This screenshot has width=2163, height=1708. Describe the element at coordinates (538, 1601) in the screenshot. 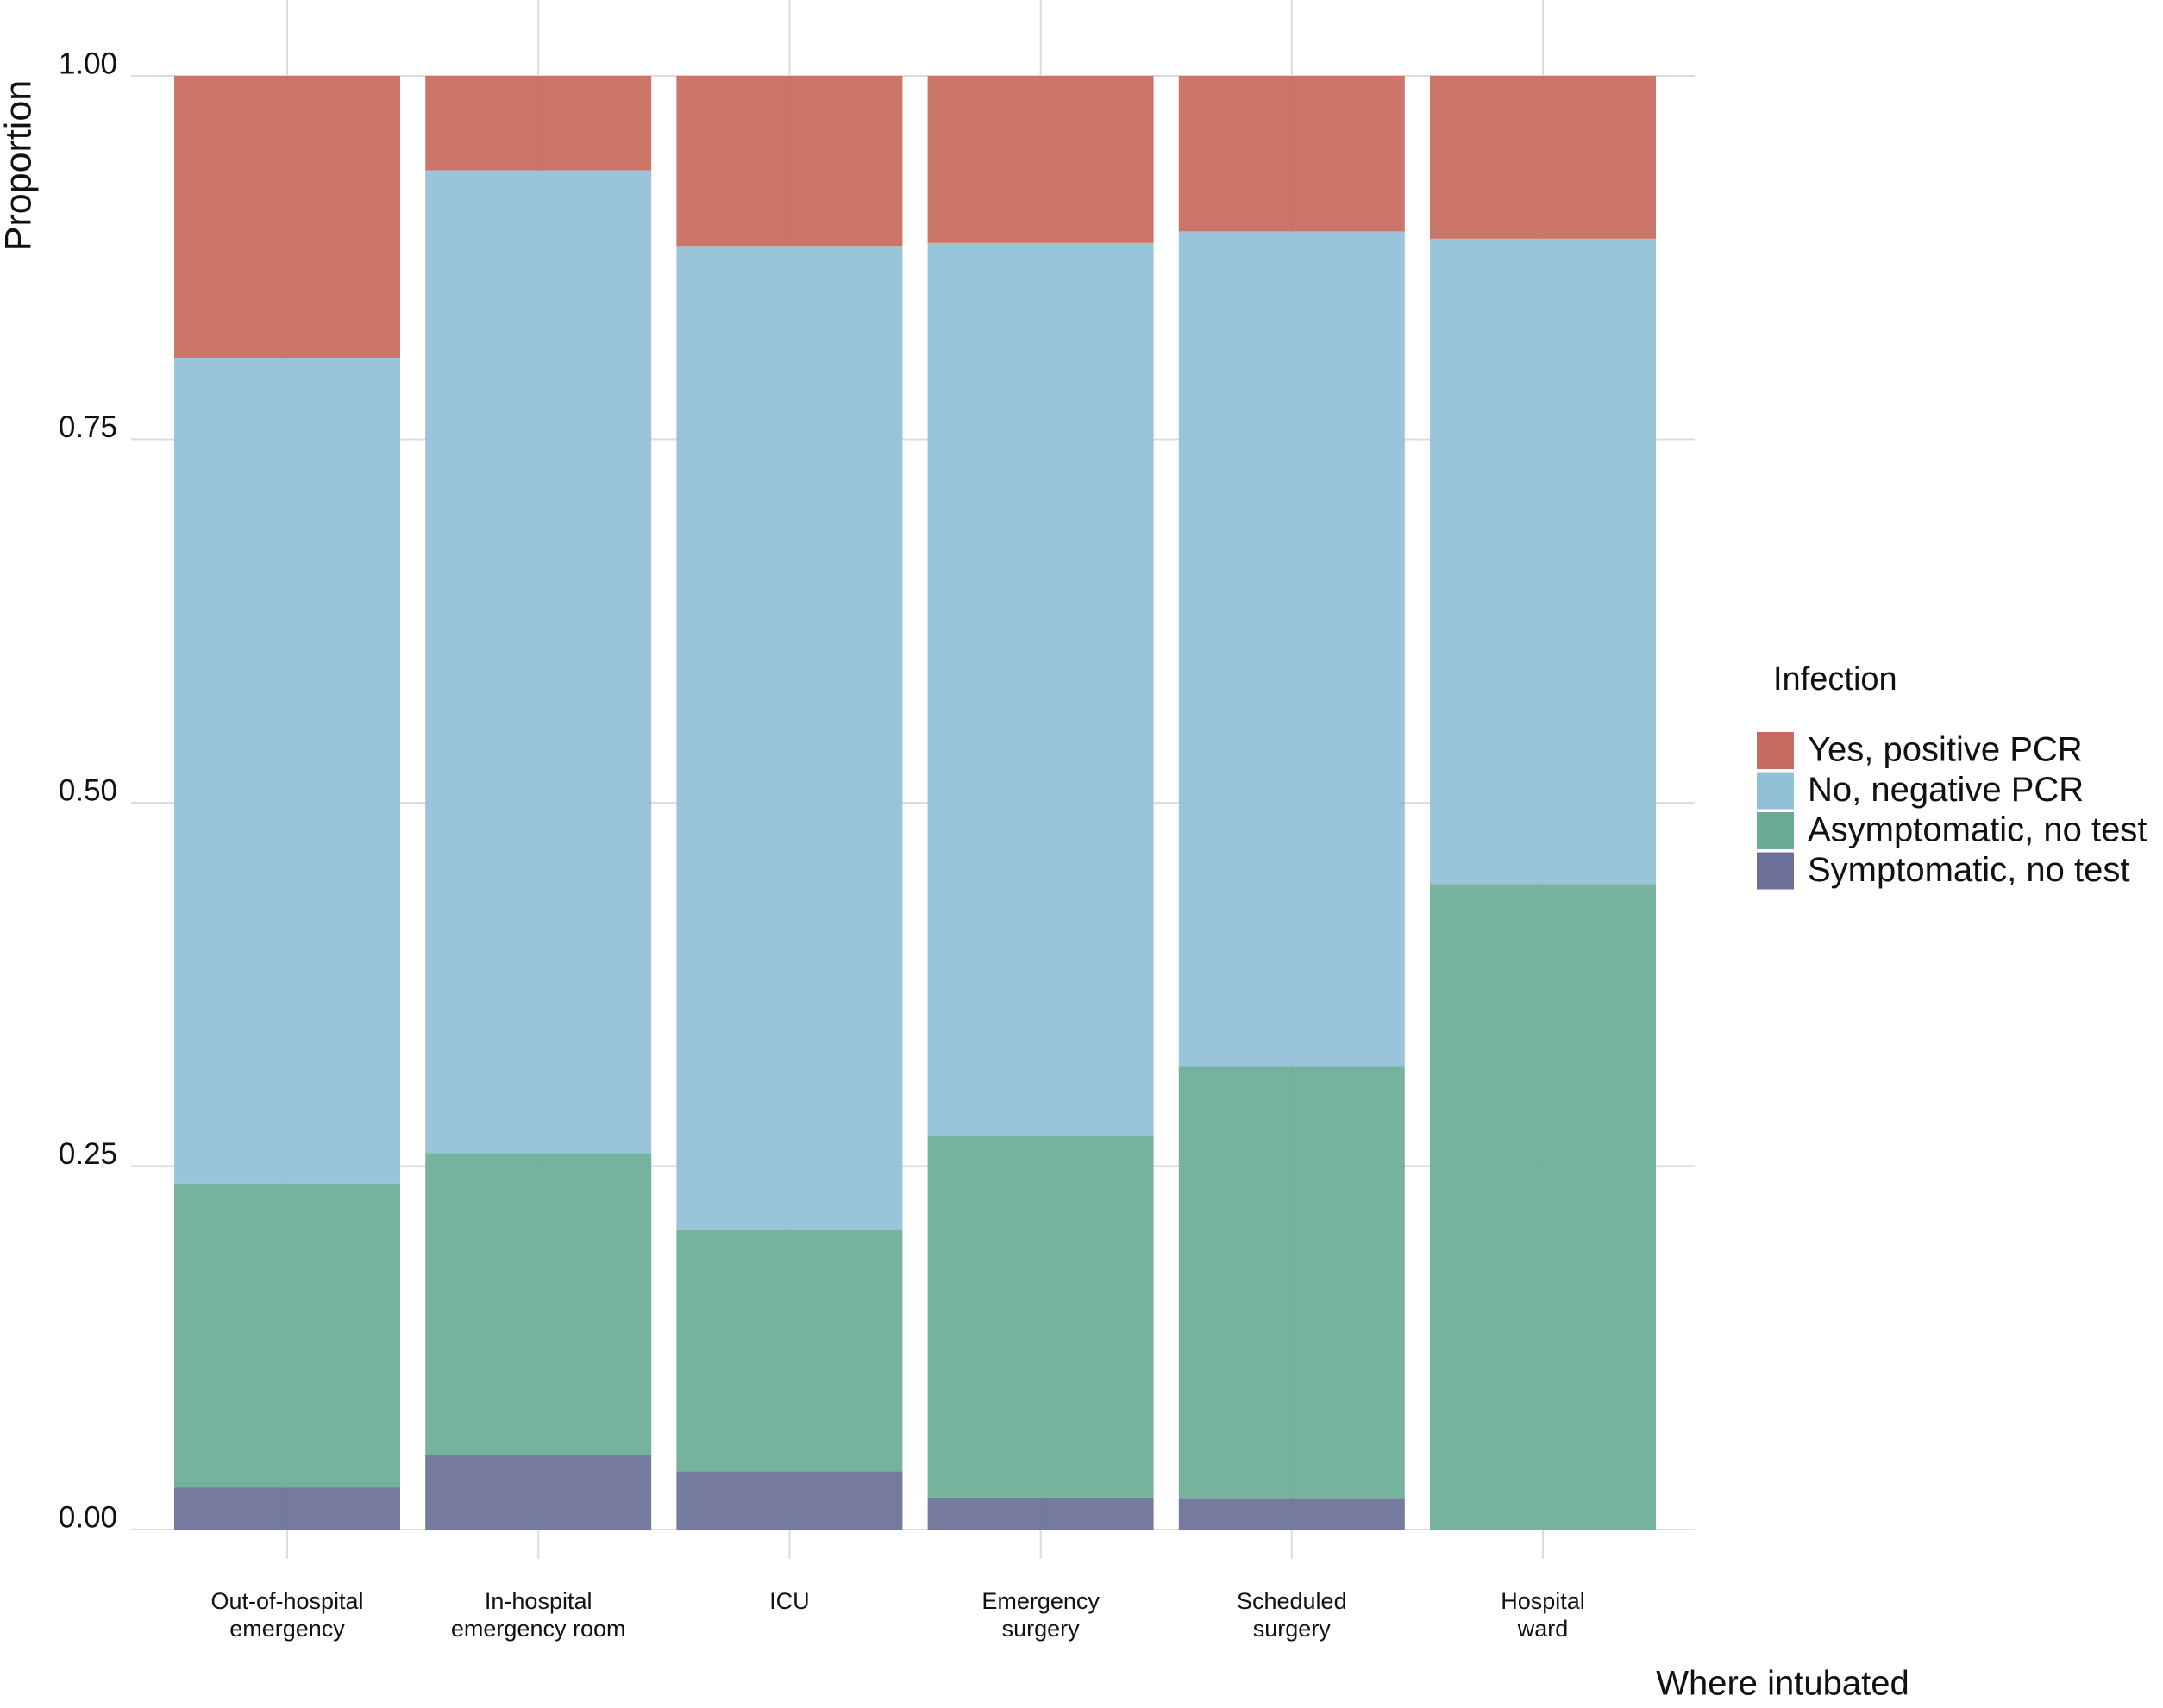

I see `x-tick-label: In-hospital` at that location.